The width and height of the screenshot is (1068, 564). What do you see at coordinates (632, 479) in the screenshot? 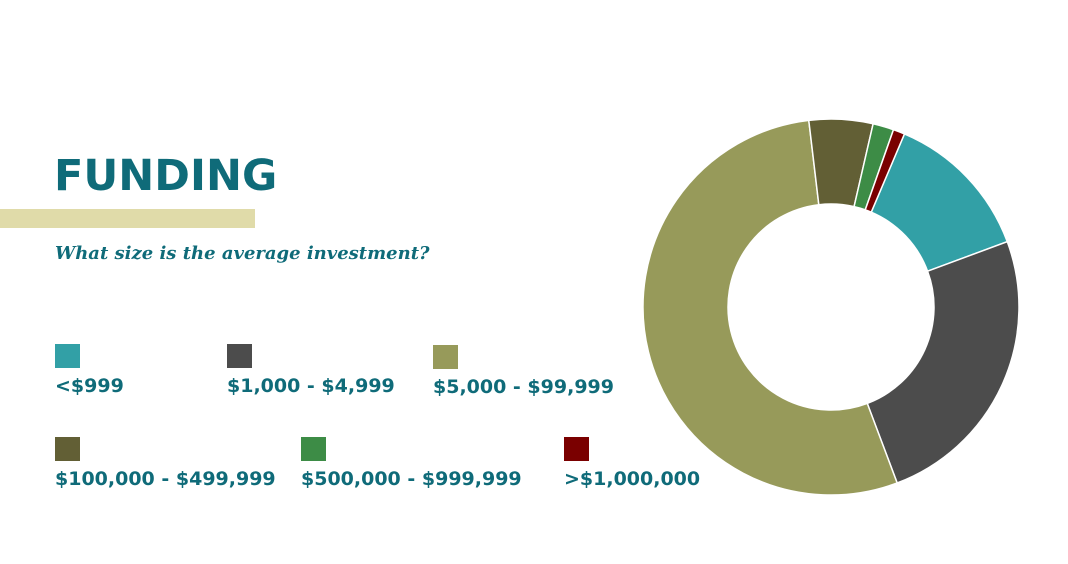
I see `legend-label: >$1,000,000` at bounding box center [632, 479].